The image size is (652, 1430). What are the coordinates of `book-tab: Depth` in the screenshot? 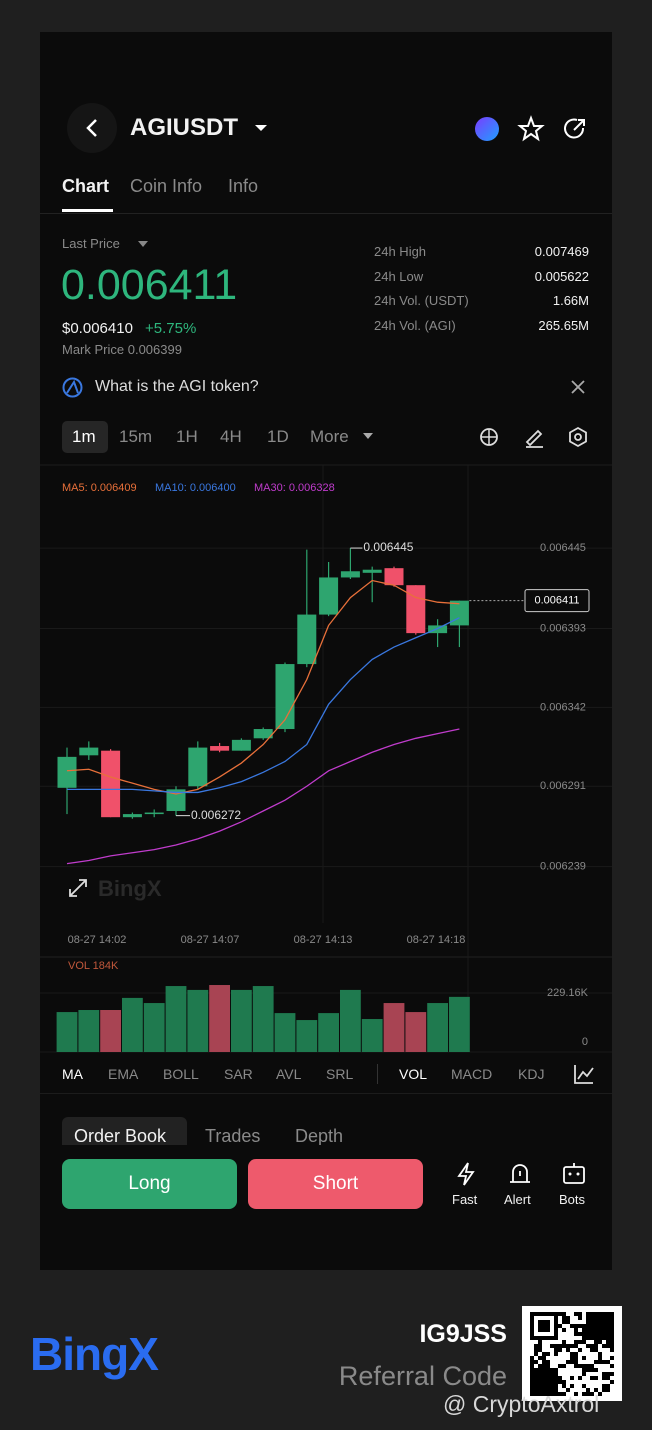 It's located at (319, 1135).